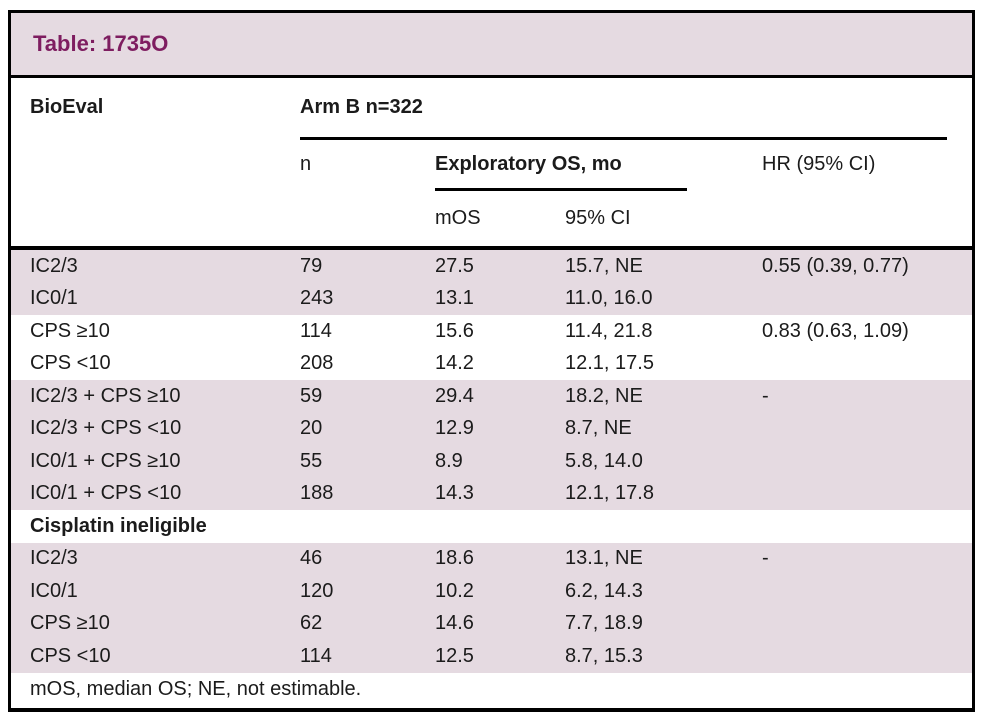  I want to click on table-title: Table: 1735O, so click(101, 43).